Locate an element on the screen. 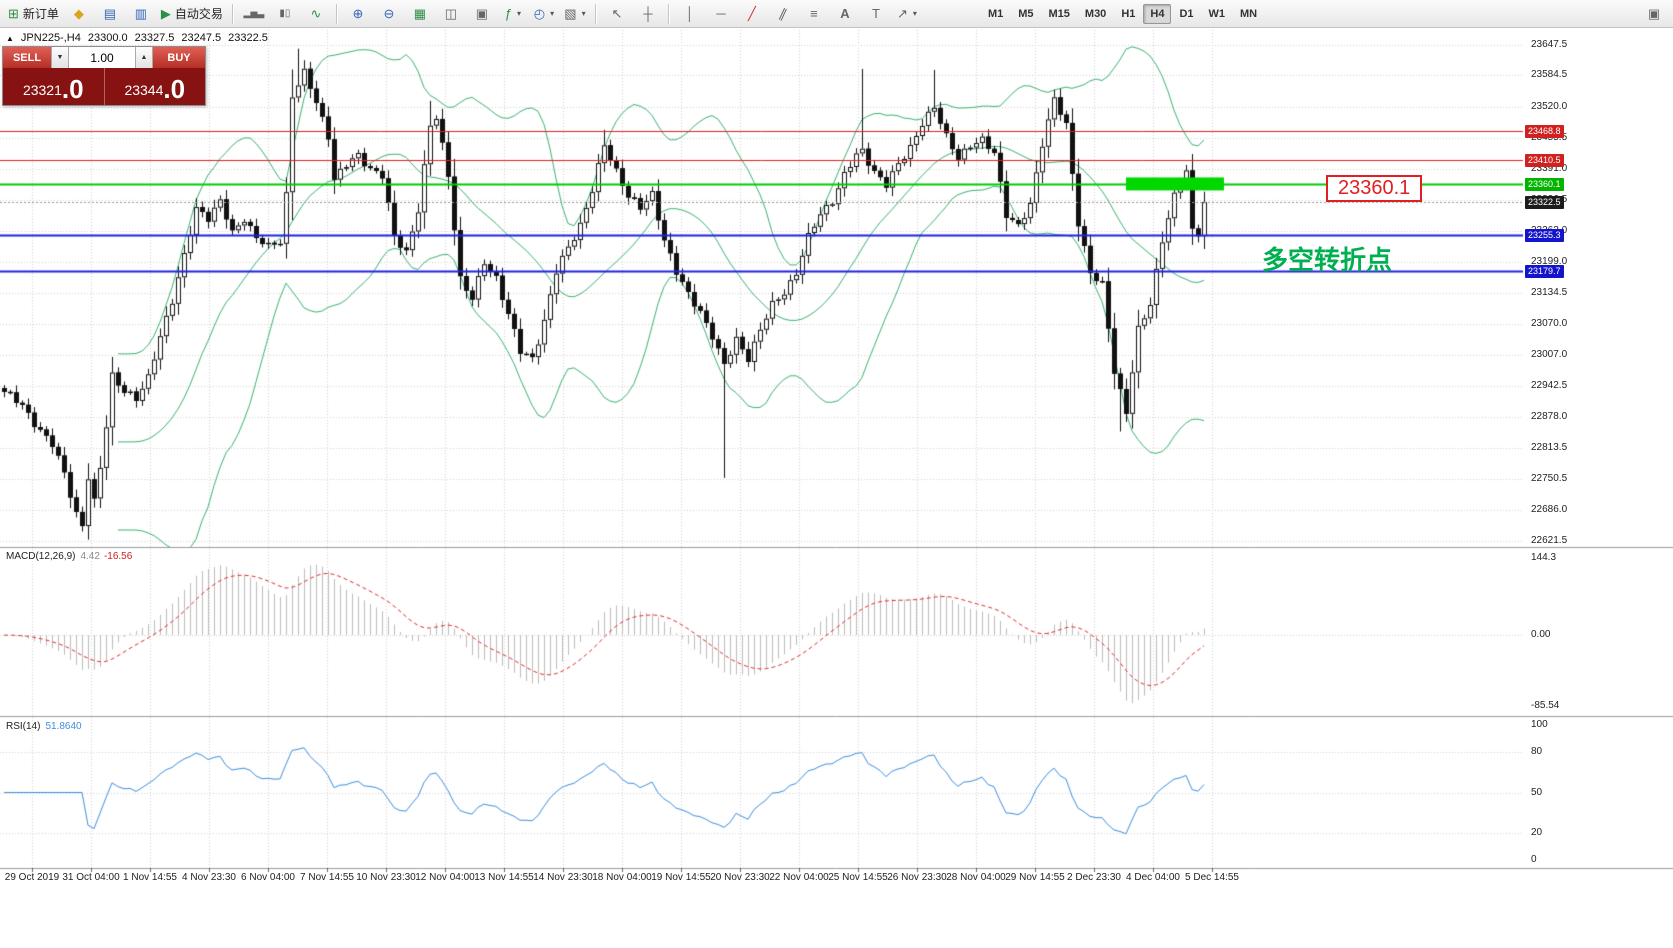 This screenshot has width=1673, height=948. trendline-button: ╱ is located at coordinates (752, 14).